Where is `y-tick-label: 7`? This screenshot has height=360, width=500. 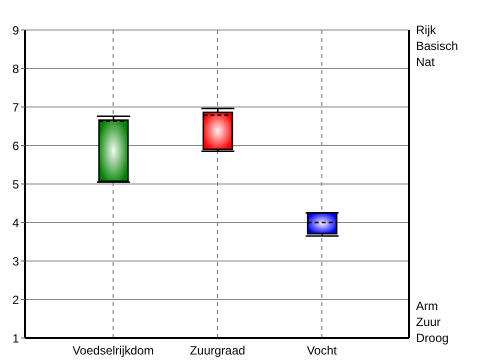 y-tick-label: 7 is located at coordinates (16, 107).